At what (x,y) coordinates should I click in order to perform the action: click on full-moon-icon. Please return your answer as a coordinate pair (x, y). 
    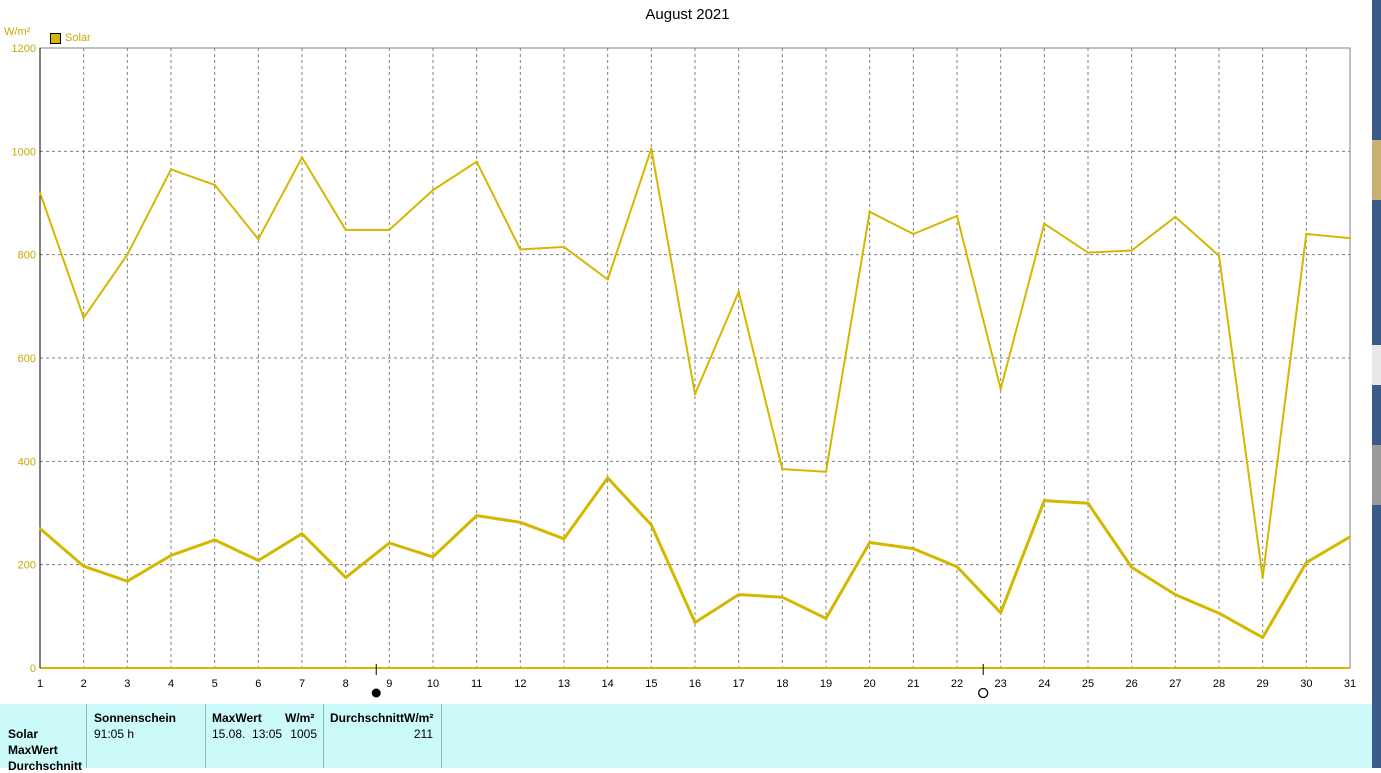
    Looking at the image, I should click on (983, 693).